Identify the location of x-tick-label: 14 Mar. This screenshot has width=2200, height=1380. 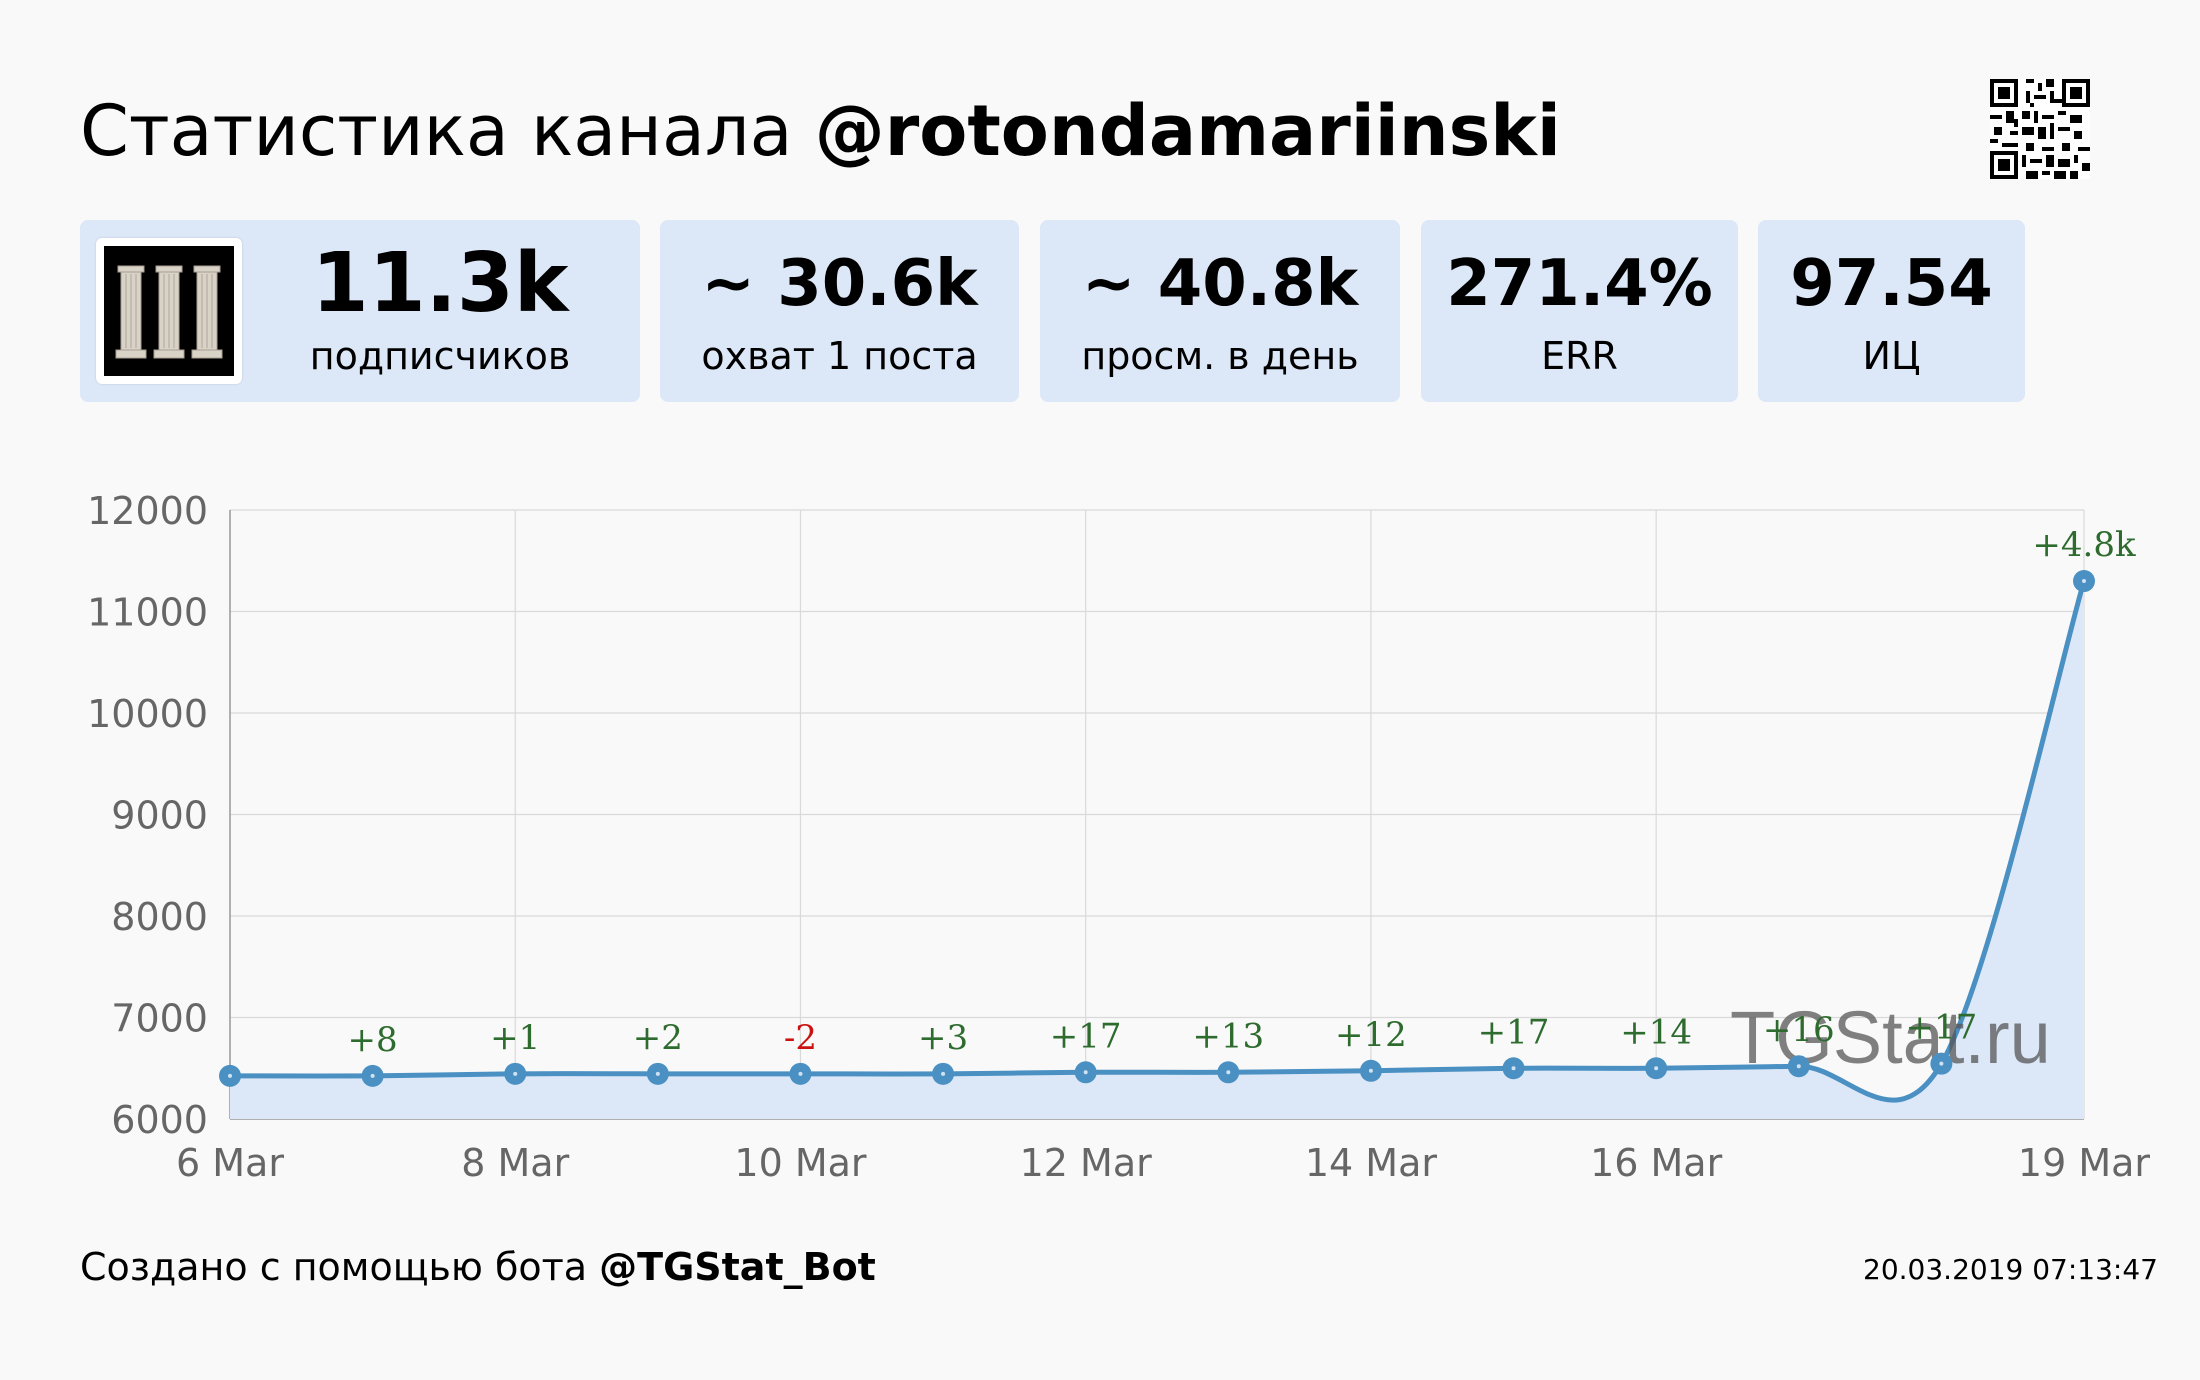
(1371, 1163).